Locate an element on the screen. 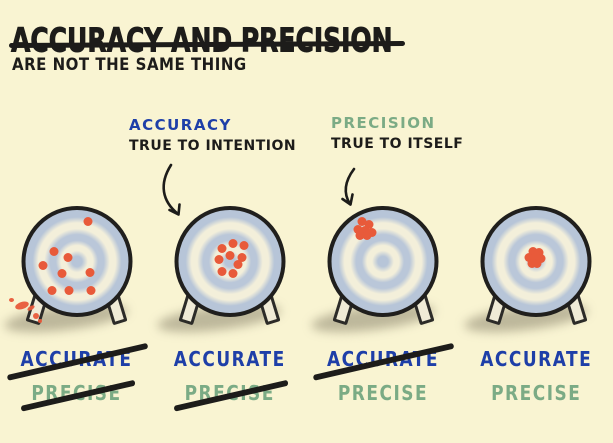 This screenshot has height=443, width=613. annotation-accuracy-heading: ACCURACY is located at coordinates (180, 125).